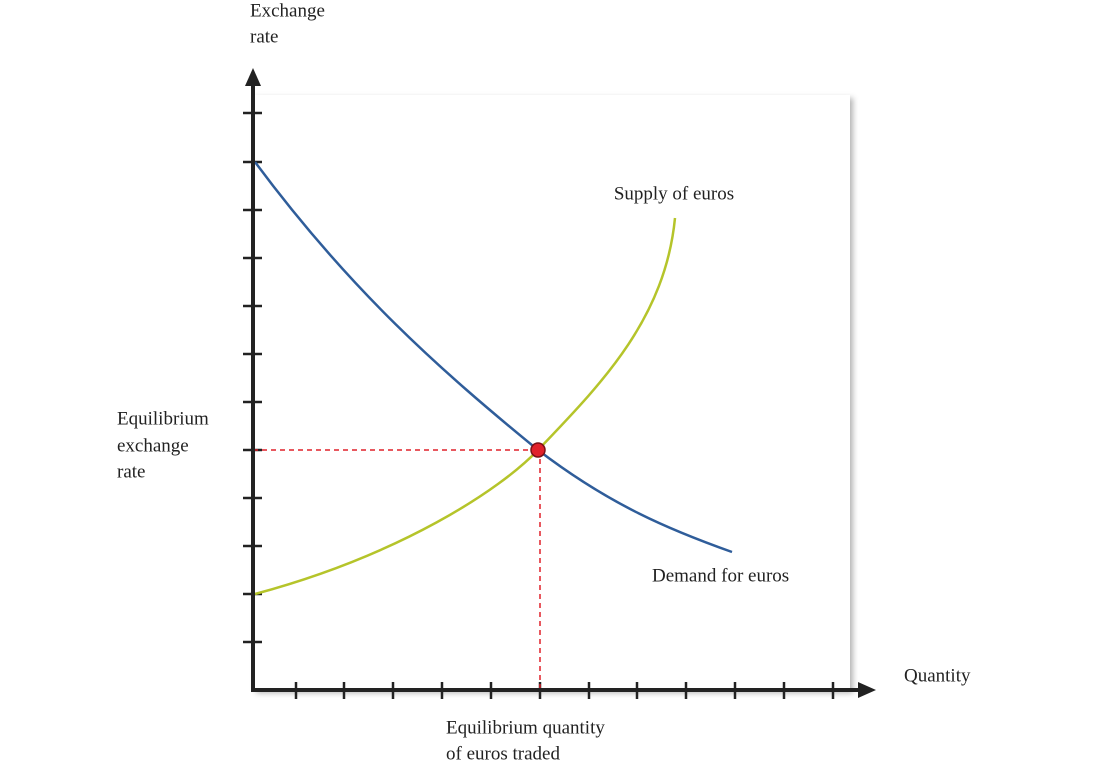 The width and height of the screenshot is (1099, 764). I want to click on y-axis-label: rate, so click(264, 36).